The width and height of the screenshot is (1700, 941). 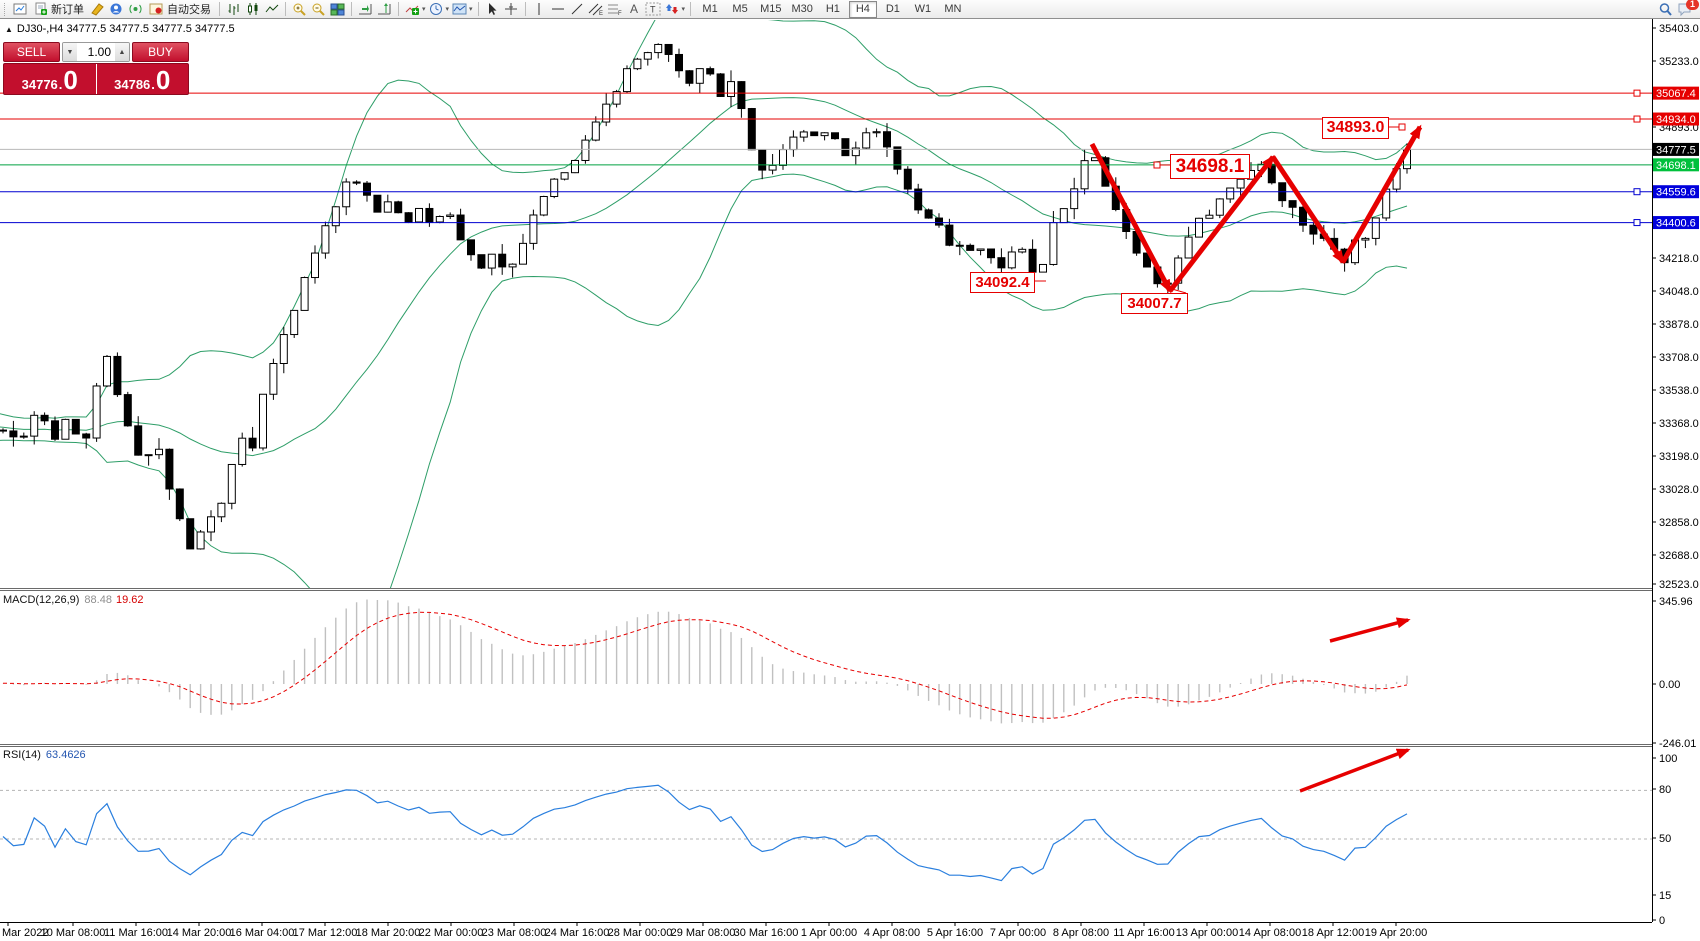 What do you see at coordinates (299, 9) in the screenshot?
I see `zoom-in-icon` at bounding box center [299, 9].